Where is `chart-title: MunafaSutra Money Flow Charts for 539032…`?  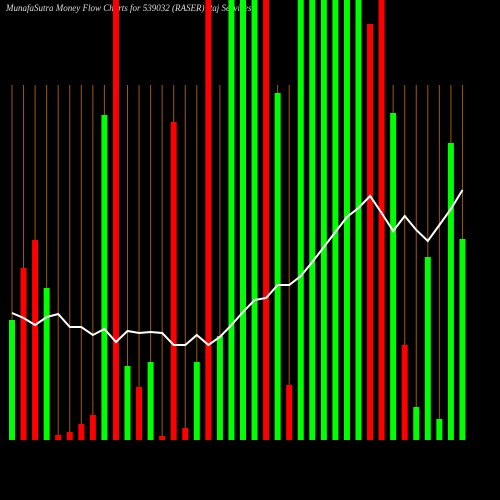 chart-title: MunafaSutra Money Flow Charts for 539032… is located at coordinates (128, 8).